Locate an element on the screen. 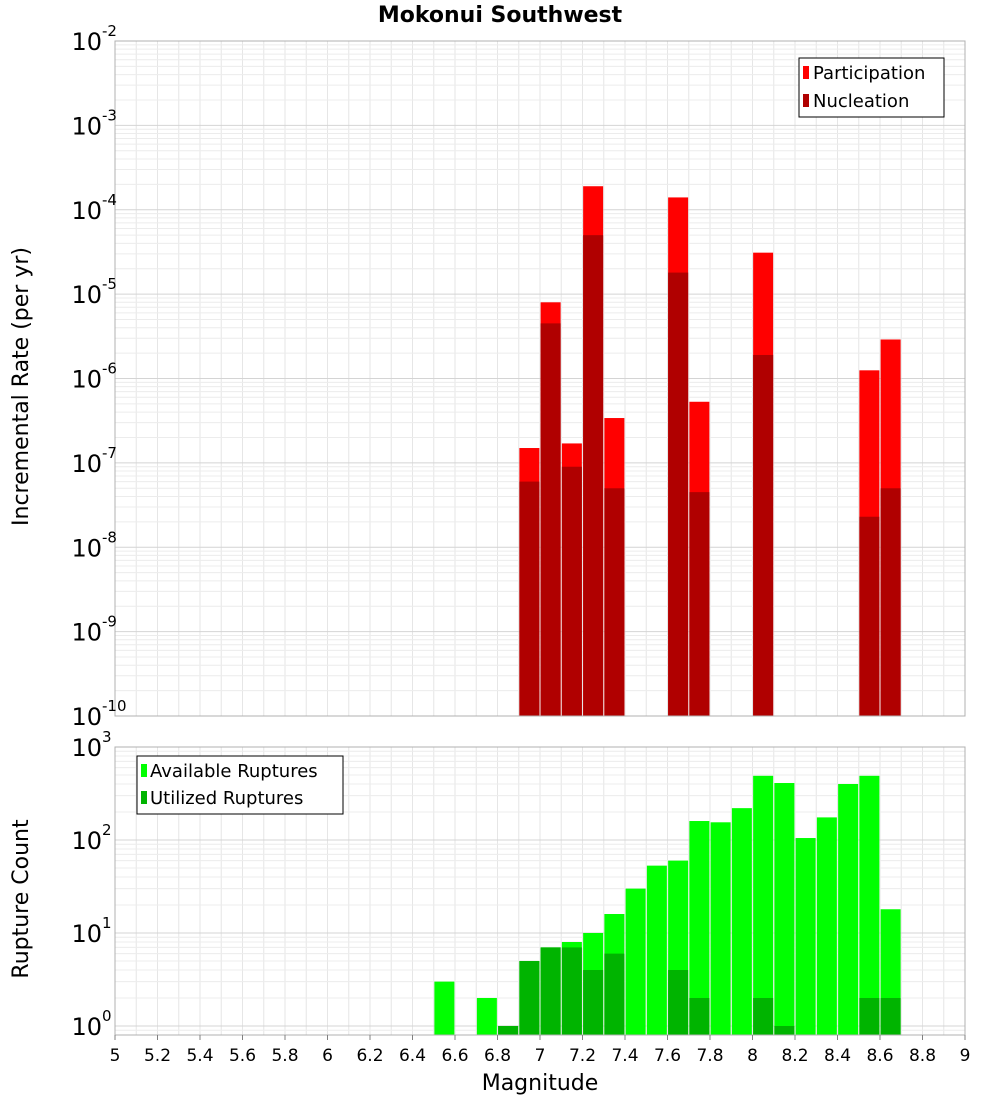 The width and height of the screenshot is (1000, 1100). x-tick-label: 6 is located at coordinates (327, 1056).